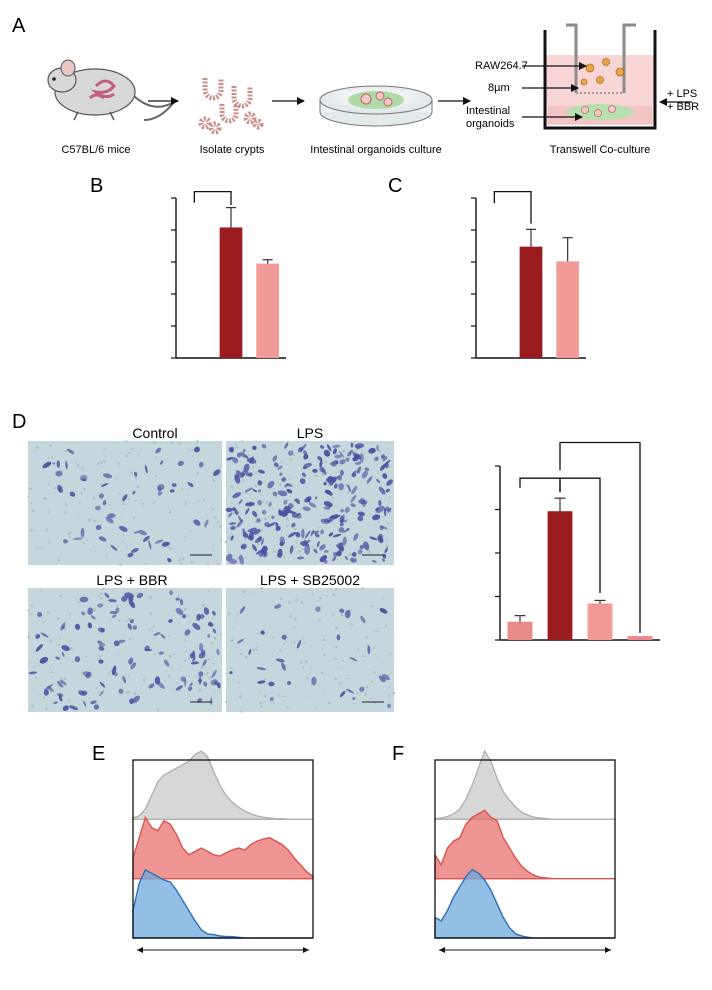 The width and height of the screenshot is (712, 990). I want to click on organoids-label-line2: organoids, so click(490, 124).